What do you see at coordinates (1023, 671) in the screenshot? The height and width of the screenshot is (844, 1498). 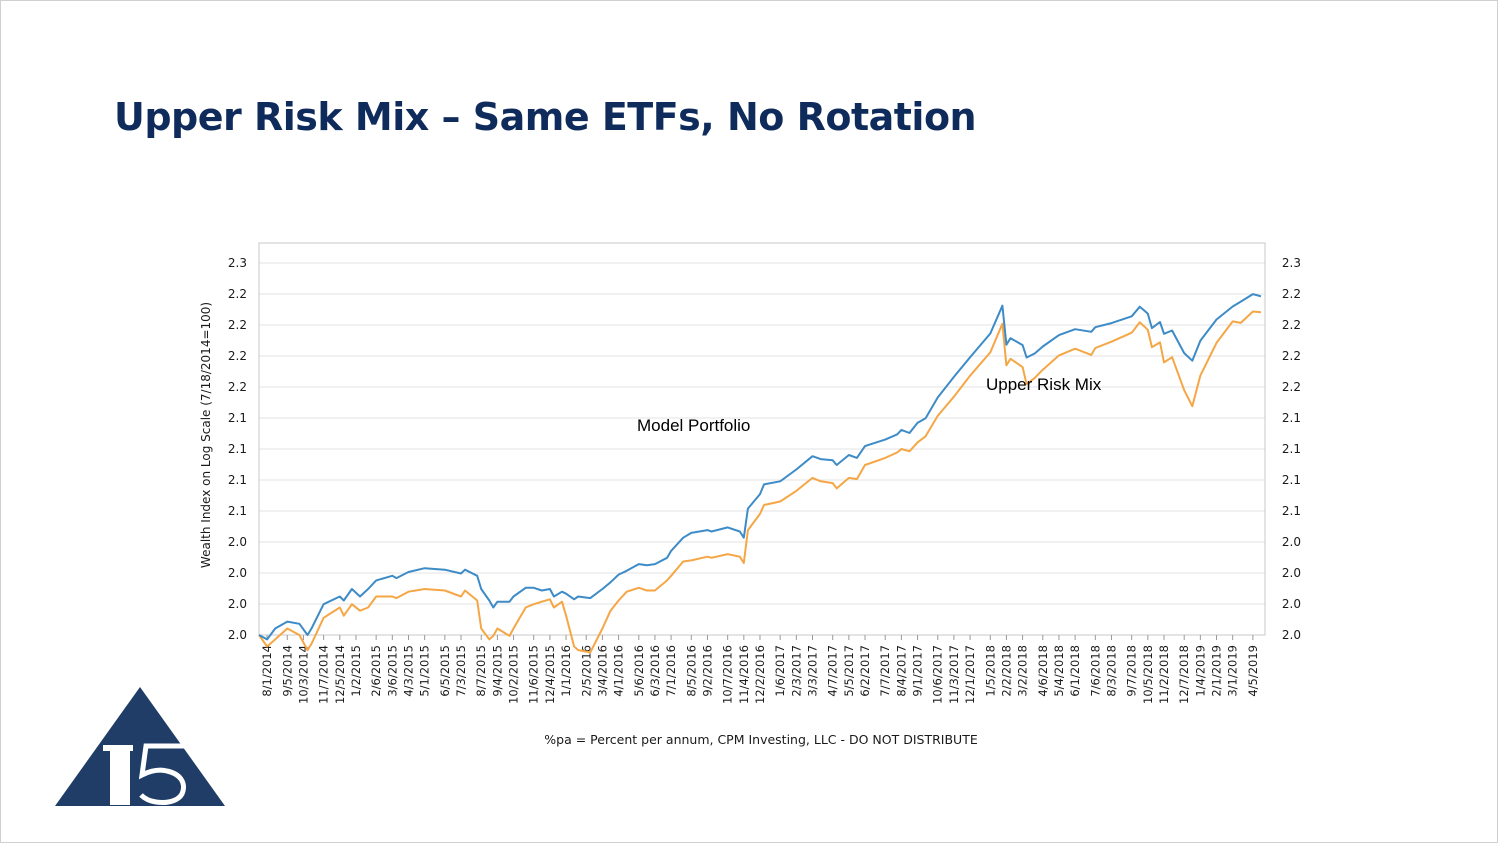 I see `x-tick-label: 3/2/2018` at bounding box center [1023, 671].